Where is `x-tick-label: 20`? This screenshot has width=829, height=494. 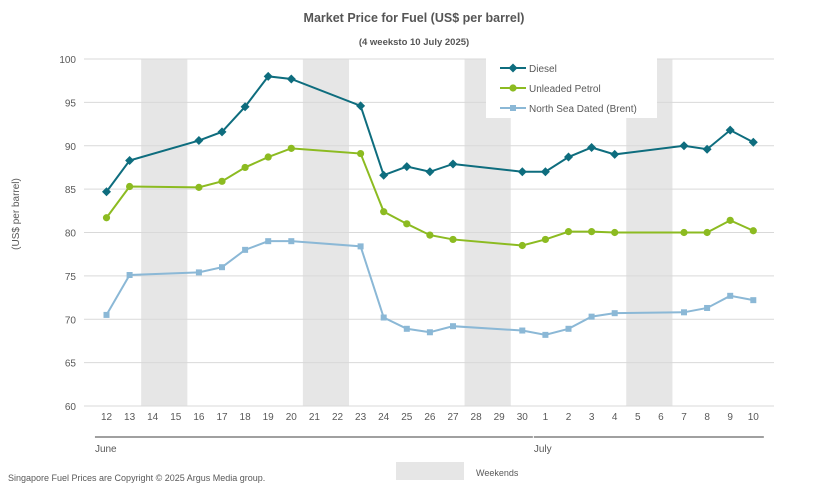
x-tick-label: 20 is located at coordinates (292, 417).